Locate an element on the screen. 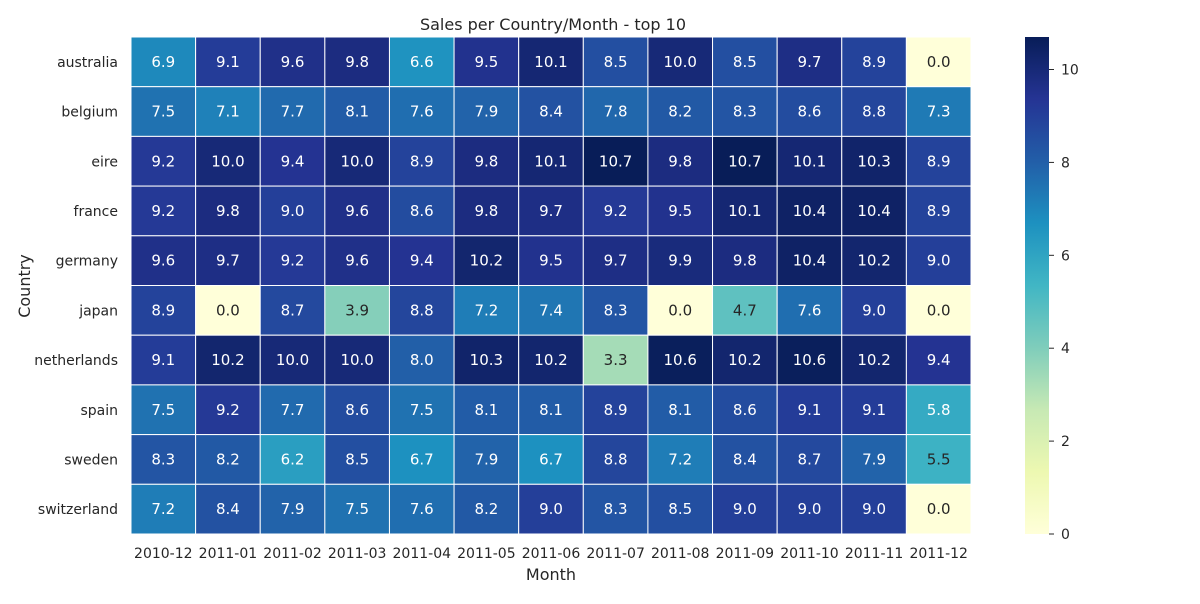  colorbar-tick-label: 4 is located at coordinates (1065, 349).